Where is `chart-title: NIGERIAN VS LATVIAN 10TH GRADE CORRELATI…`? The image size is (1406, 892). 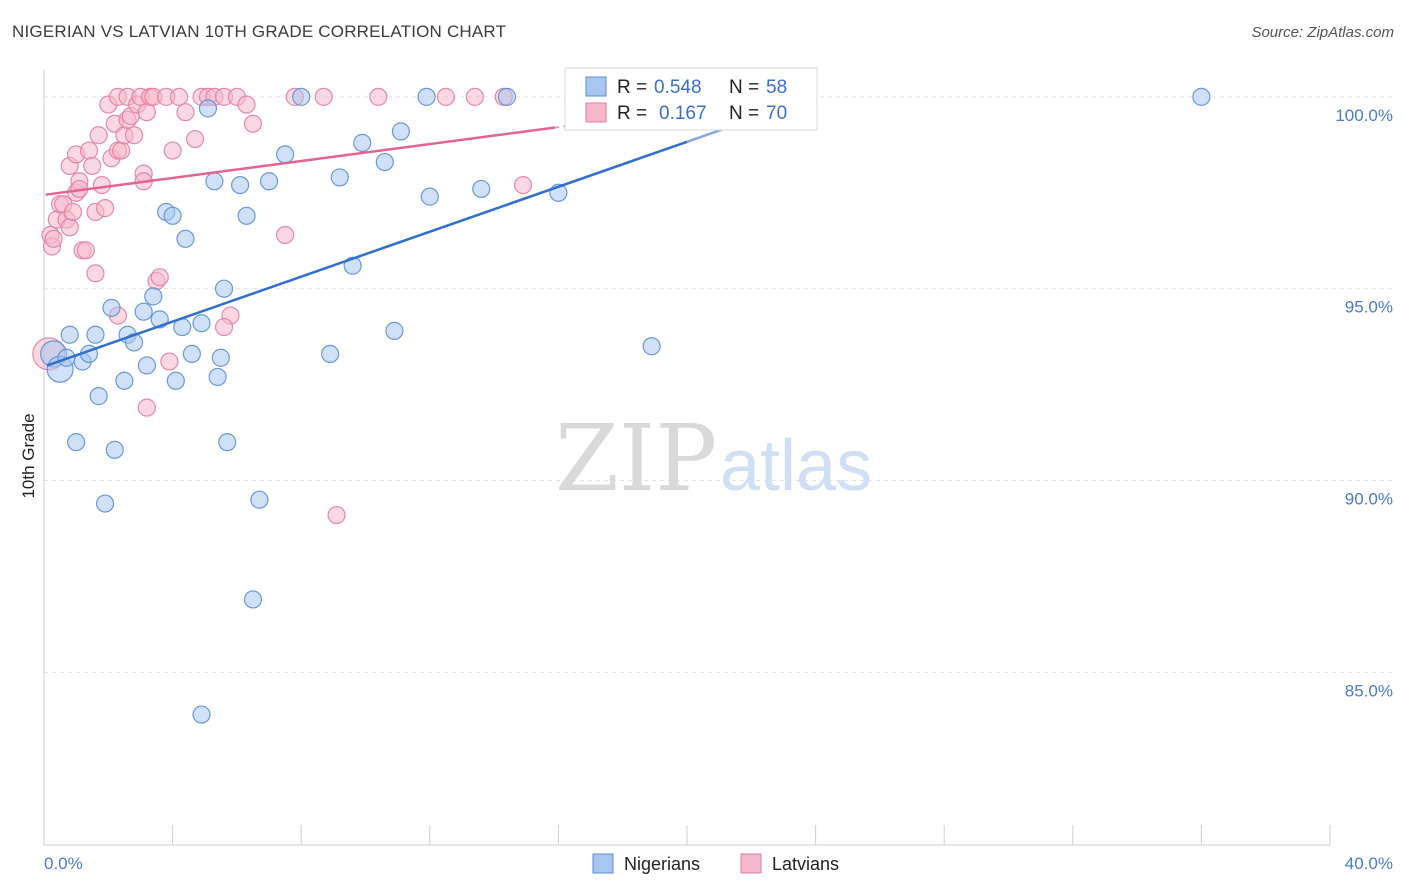
chart-title: NIGERIAN VS LATVIAN 10TH GRADE CORRELATI… is located at coordinates (259, 31).